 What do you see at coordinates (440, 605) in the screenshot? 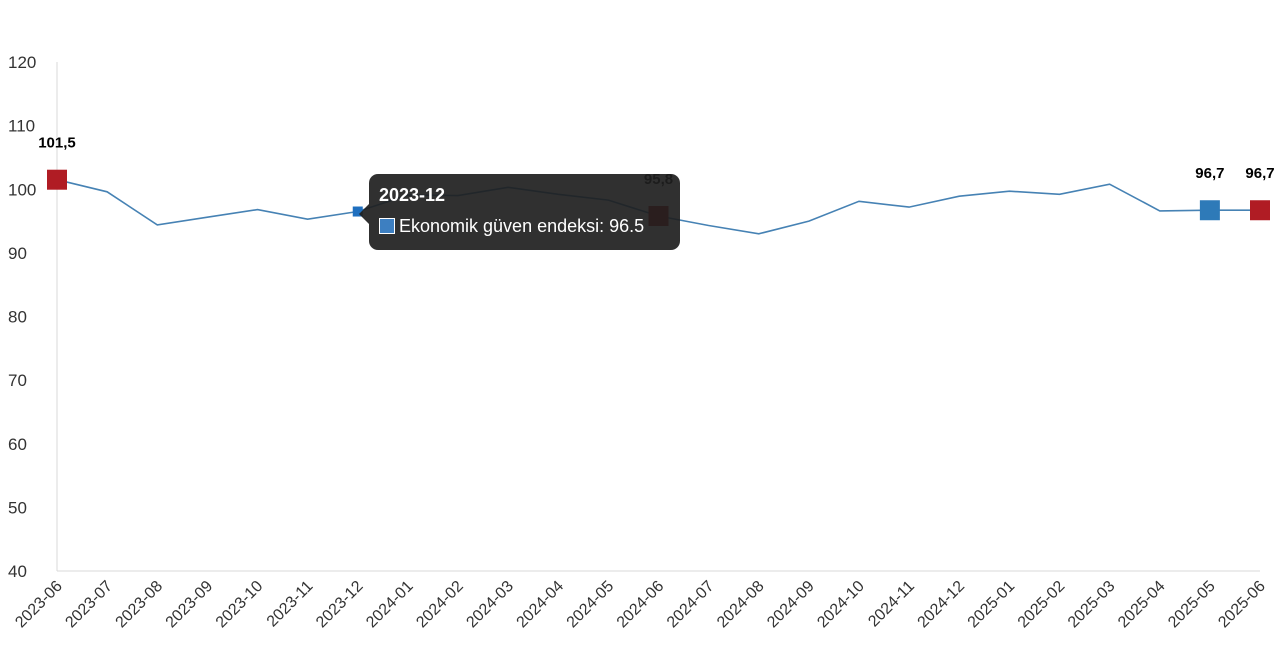
I see `x-tick-label: 2024-02` at bounding box center [440, 605].